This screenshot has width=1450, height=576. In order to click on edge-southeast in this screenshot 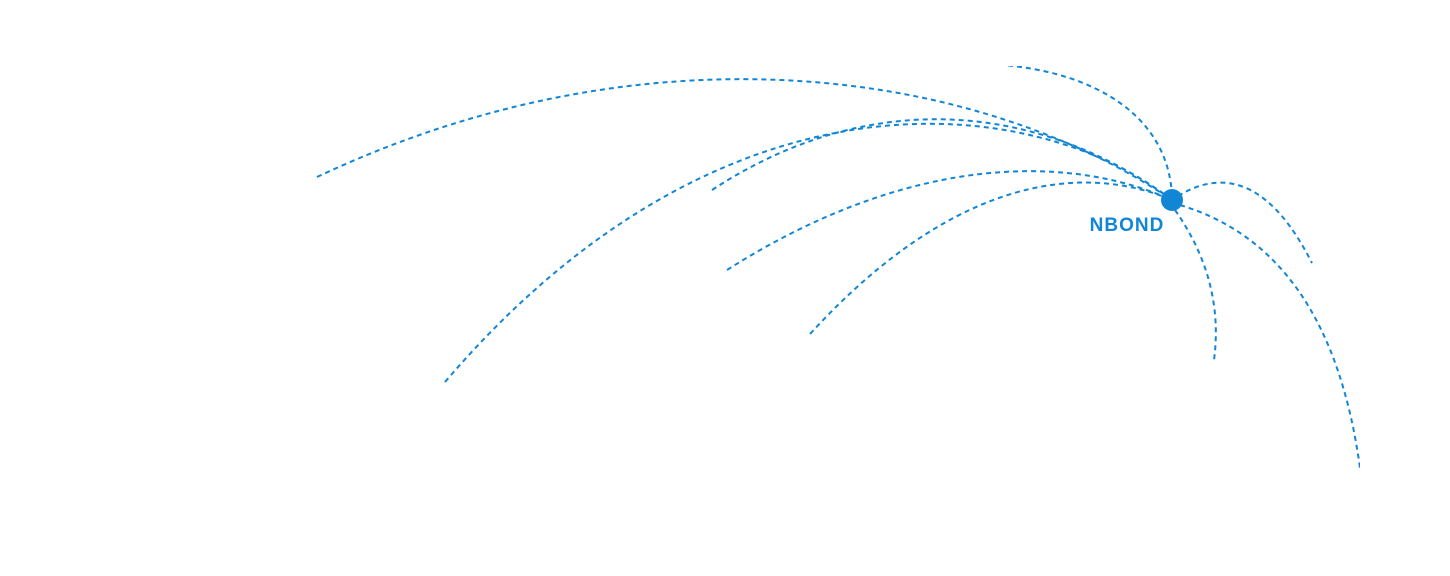, I will do `click(1269, 336)`.